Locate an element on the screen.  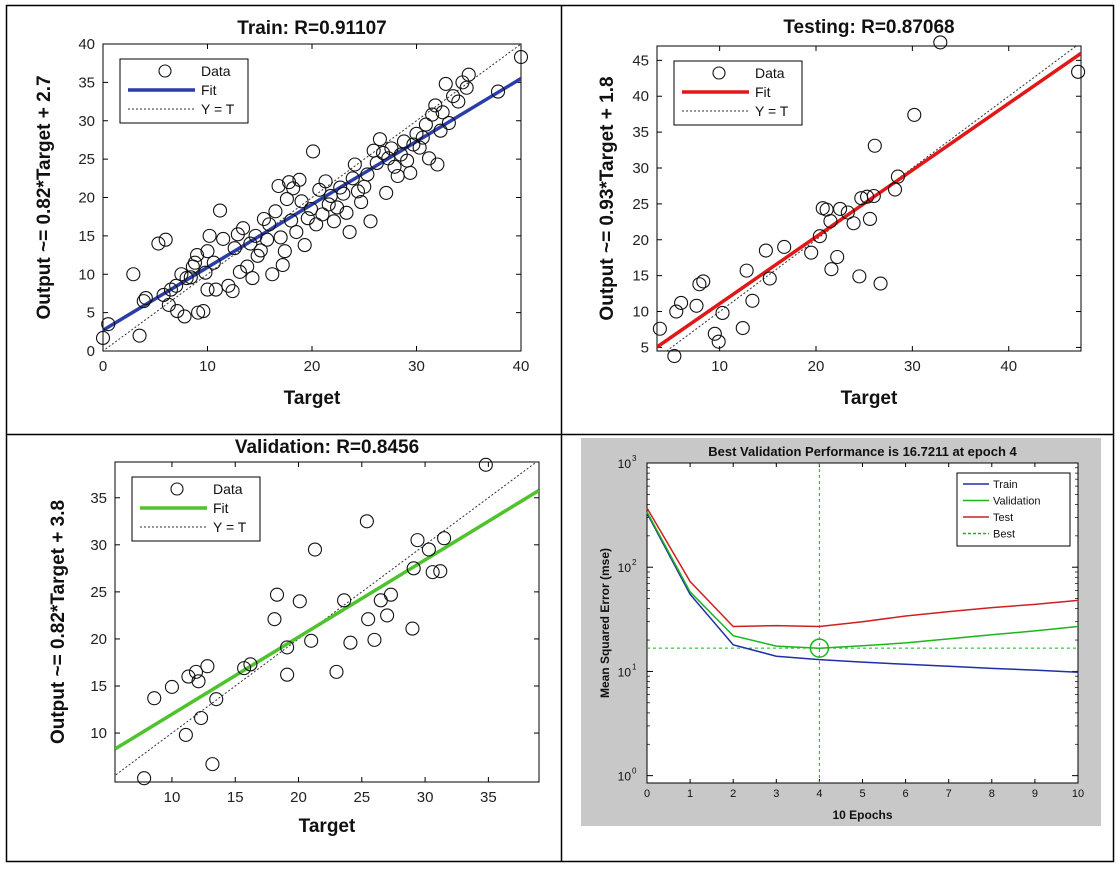
y-tick-label-exponent: 2 is located at coordinates (634, 562).